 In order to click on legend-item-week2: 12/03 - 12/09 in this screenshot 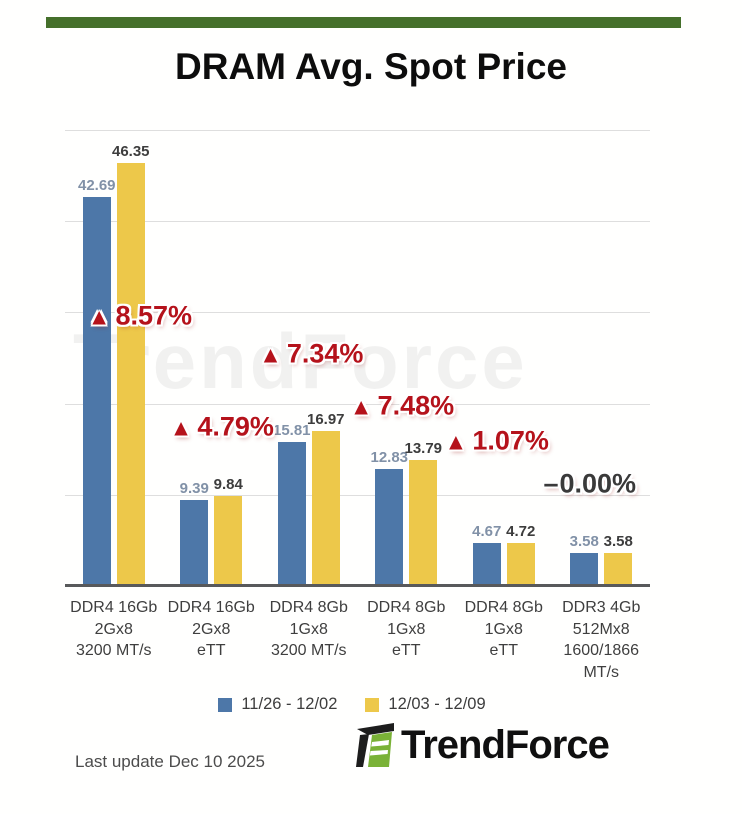, I will do `click(425, 704)`.